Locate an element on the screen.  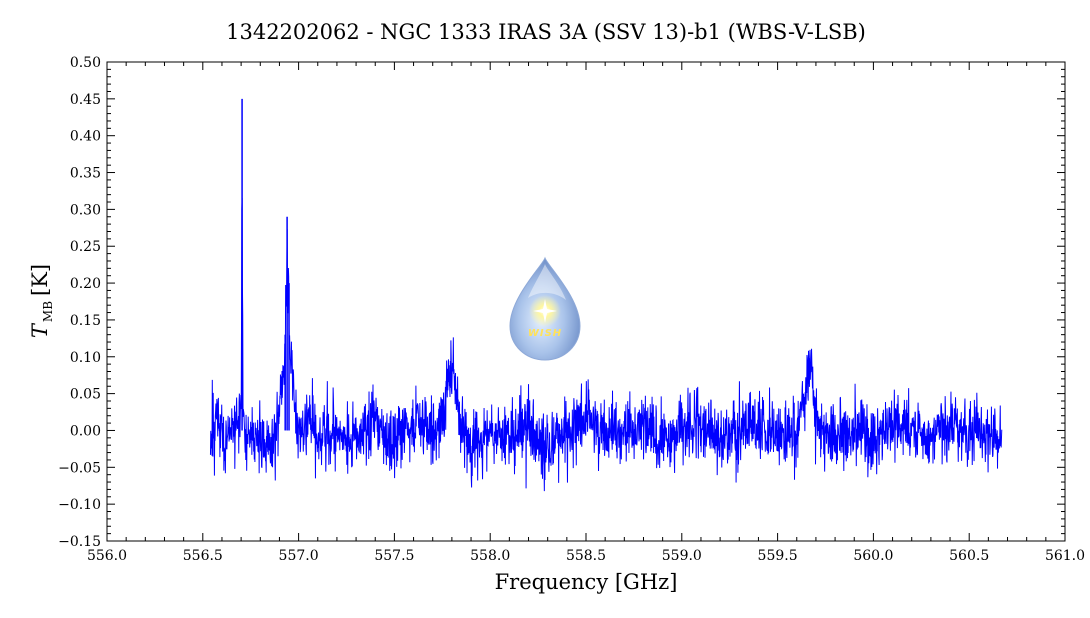
y-tick-label: 0.35 is located at coordinates (85, 174).